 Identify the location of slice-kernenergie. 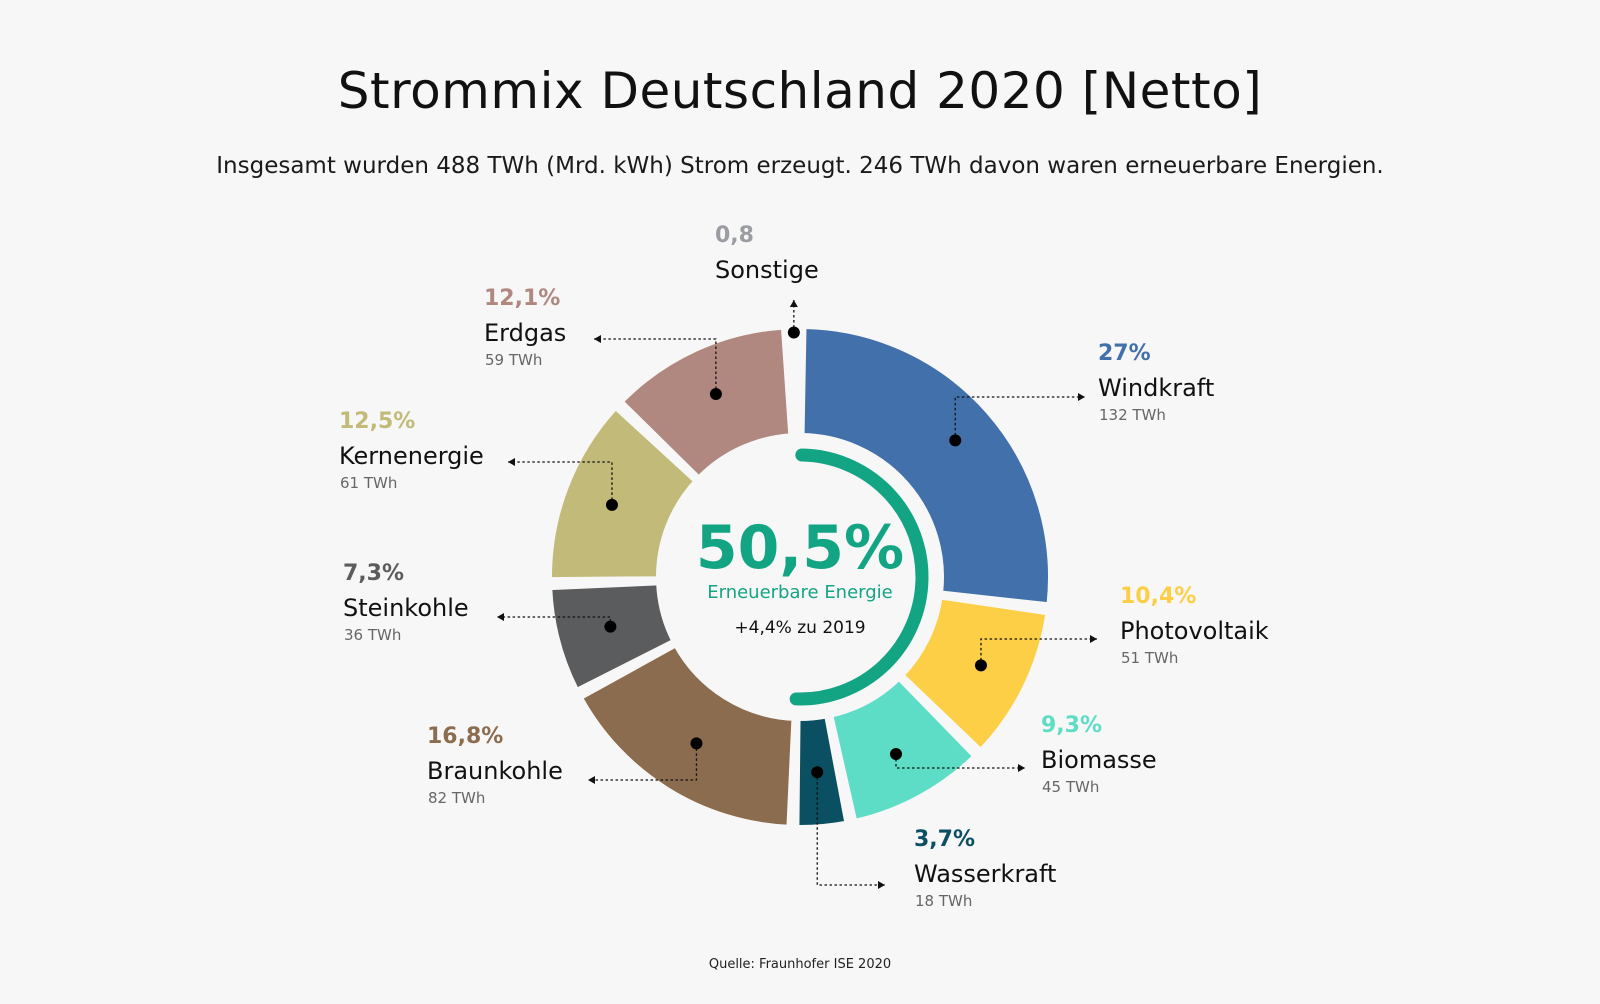
(623, 494).